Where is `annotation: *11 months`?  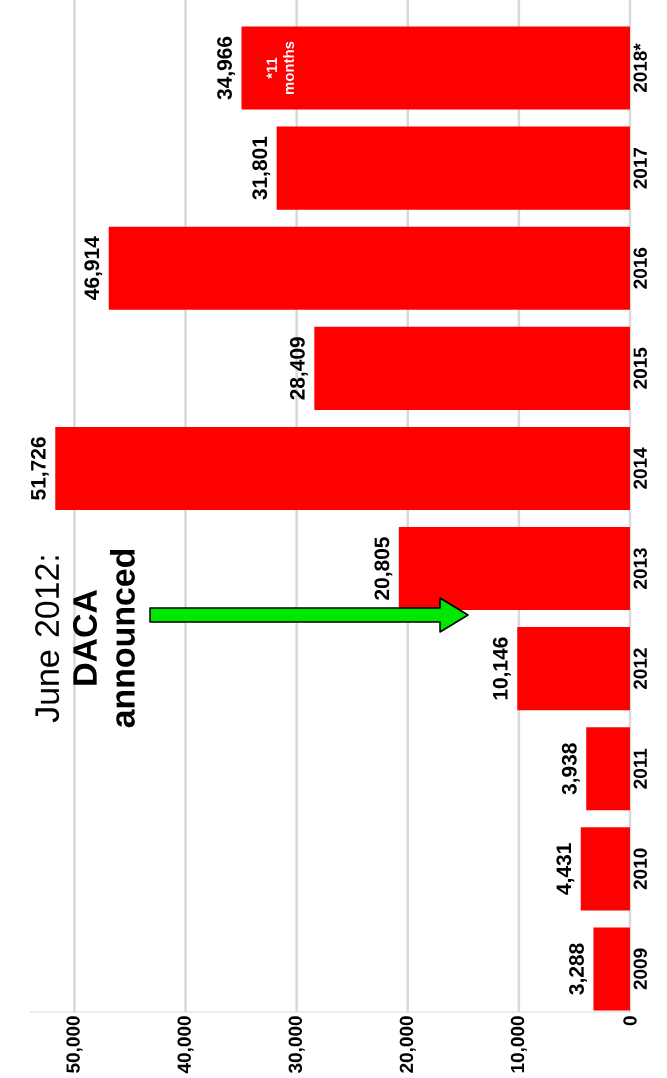 annotation: *11 months is located at coordinates (280, 68).